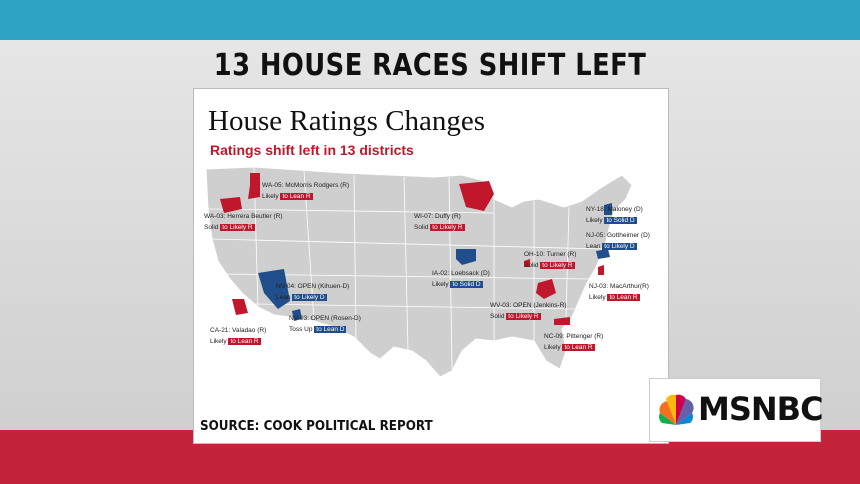 Image resolution: width=860 pixels, height=484 pixels. I want to click on race-change-oh-10: Solid to Likely R, so click(549, 265).